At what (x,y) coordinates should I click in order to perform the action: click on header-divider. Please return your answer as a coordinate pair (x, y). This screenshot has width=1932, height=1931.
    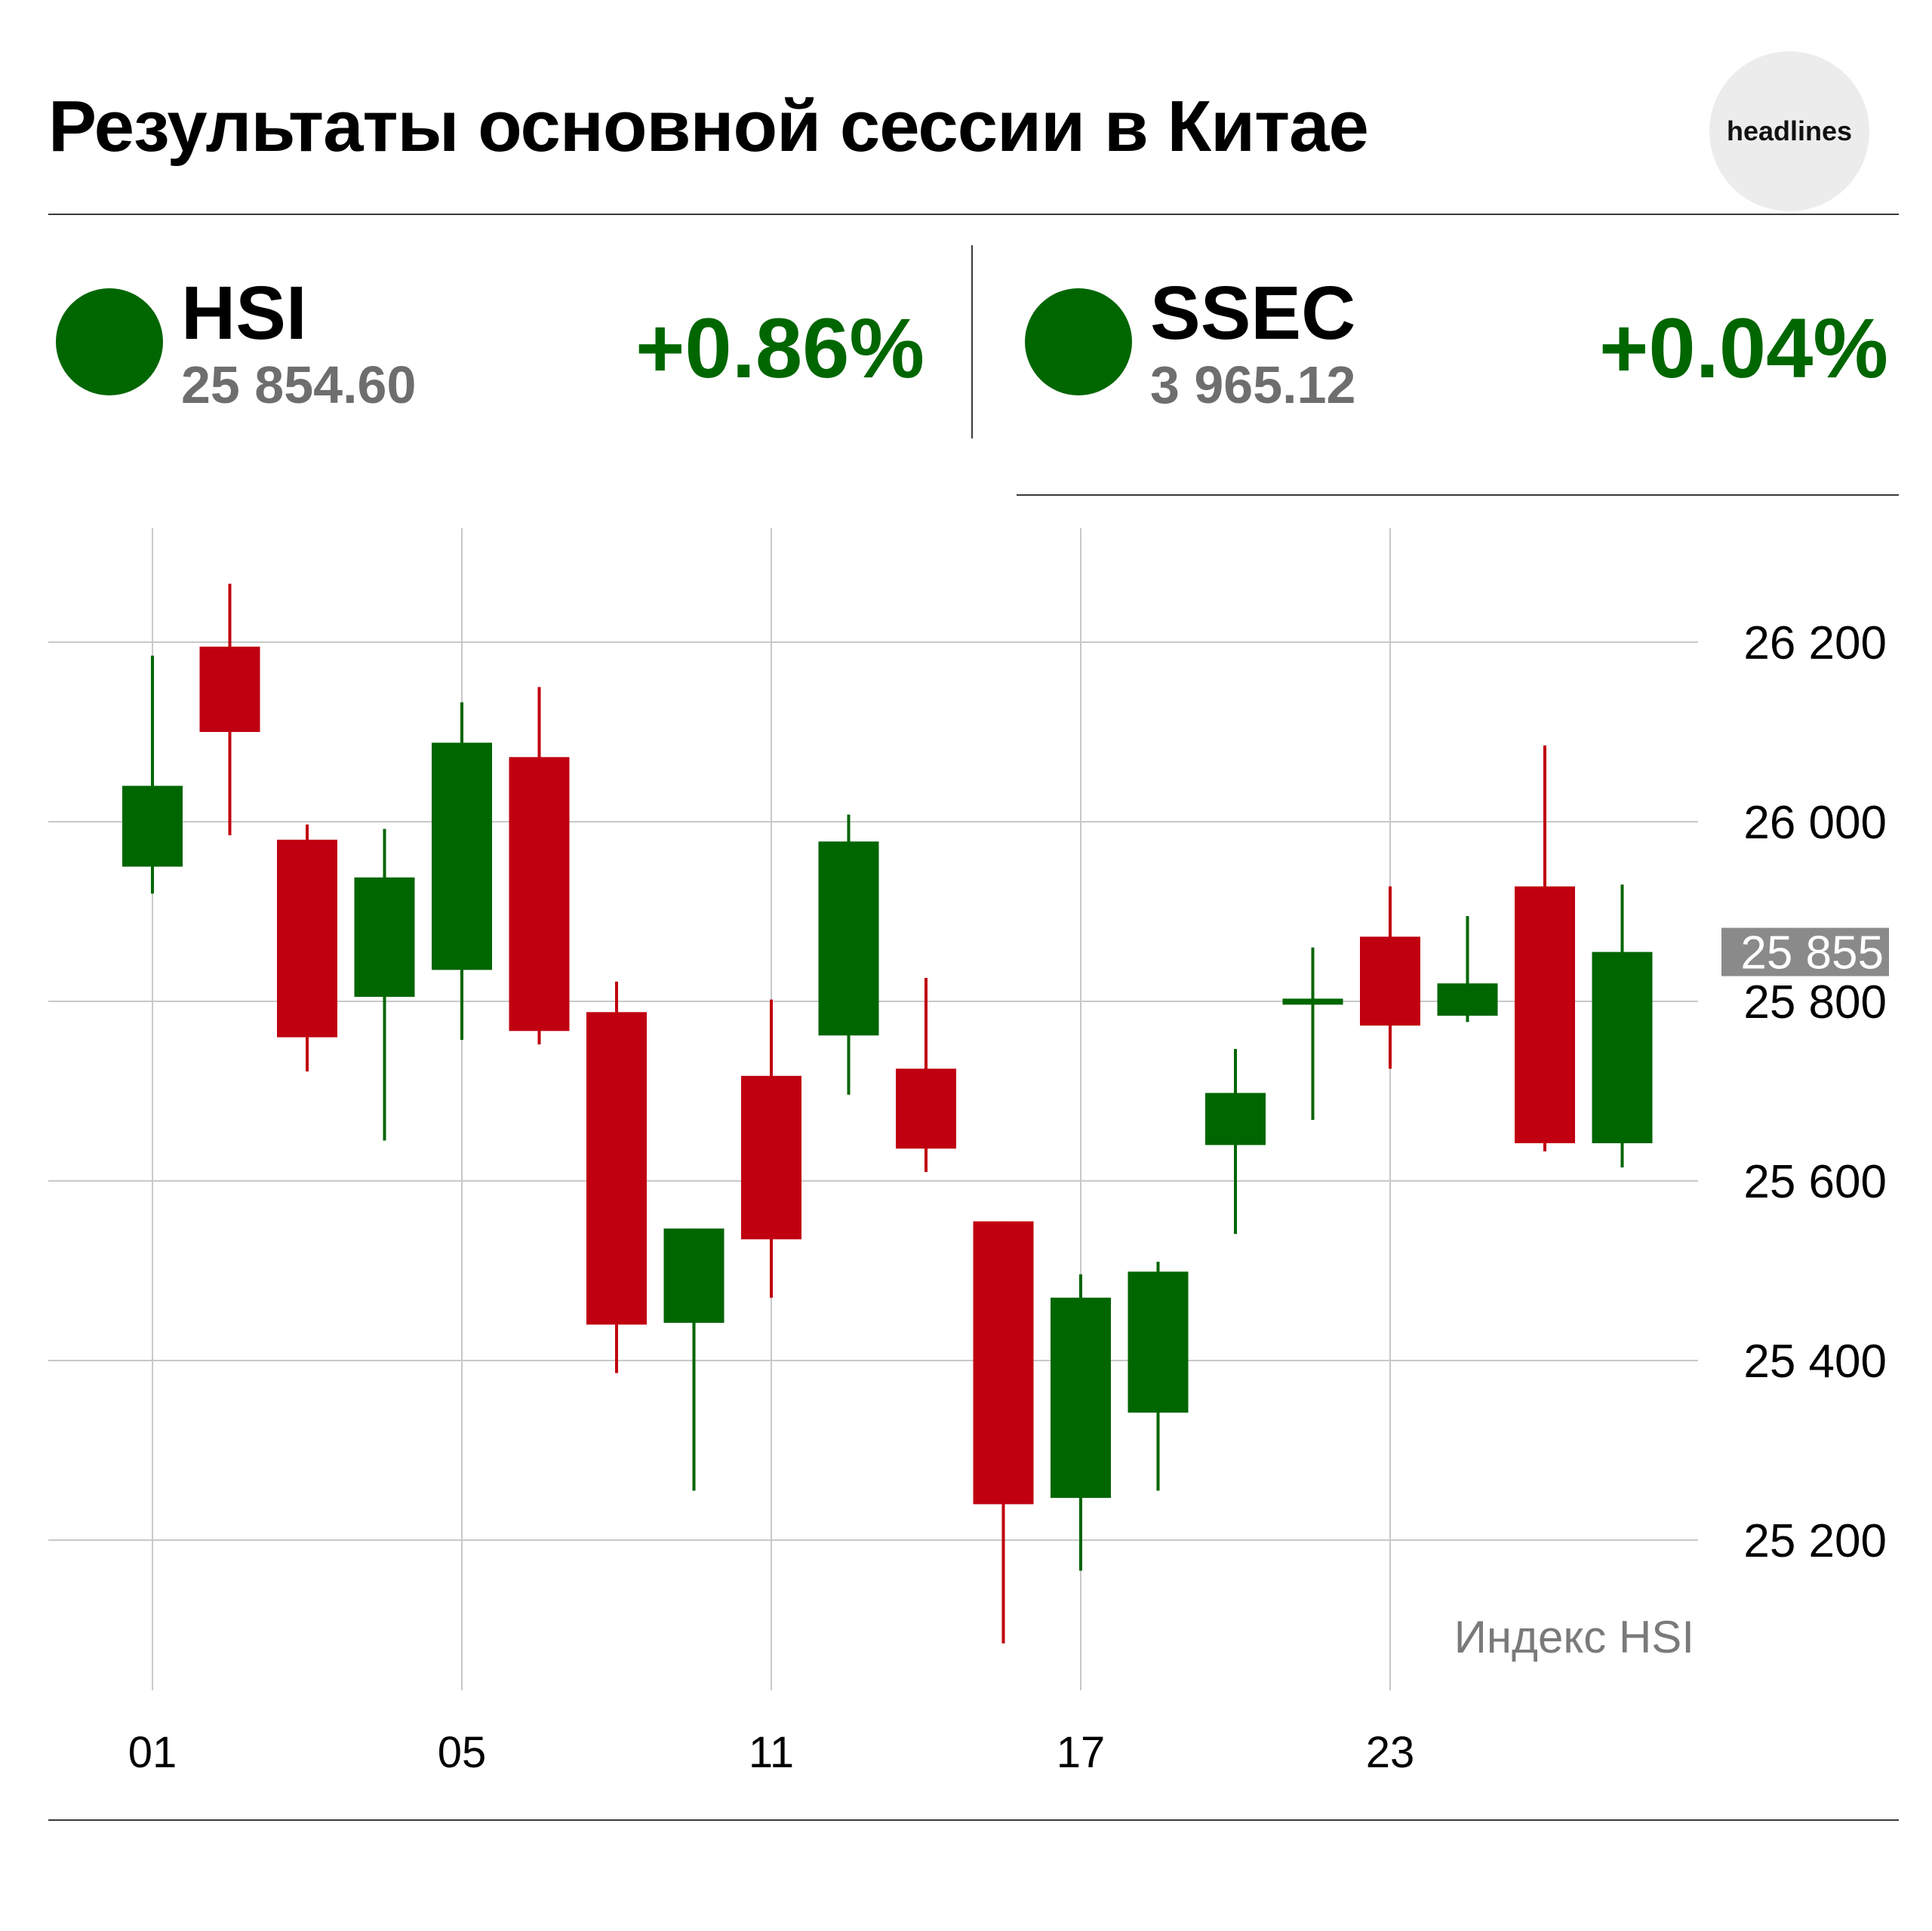
    Looking at the image, I should click on (973, 215).